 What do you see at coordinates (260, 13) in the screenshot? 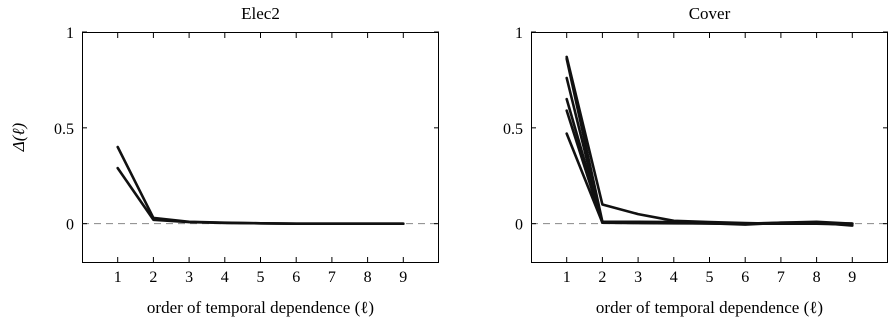
I see `chart-title: Elec2` at bounding box center [260, 13].